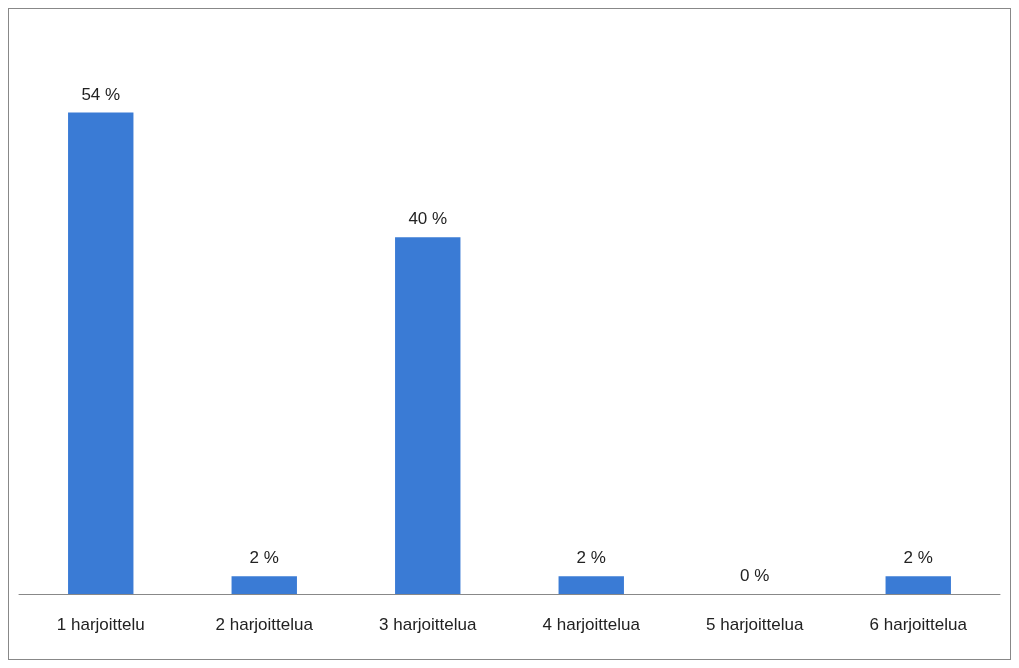  Describe the element at coordinates (264, 624) in the screenshot. I see `x-tick-label: 2 harjoittelua` at that location.